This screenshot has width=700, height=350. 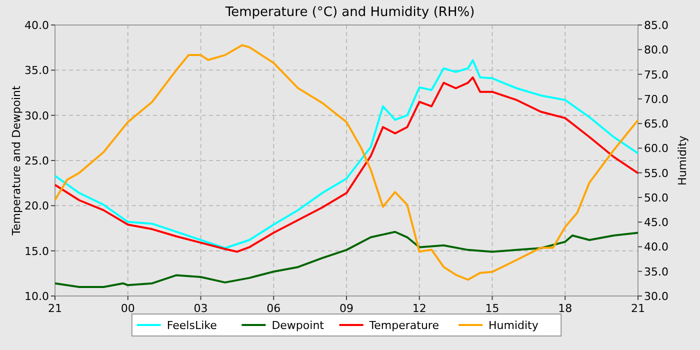 What do you see at coordinates (513, 325) in the screenshot?
I see `legend-label: Humidity` at bounding box center [513, 325].